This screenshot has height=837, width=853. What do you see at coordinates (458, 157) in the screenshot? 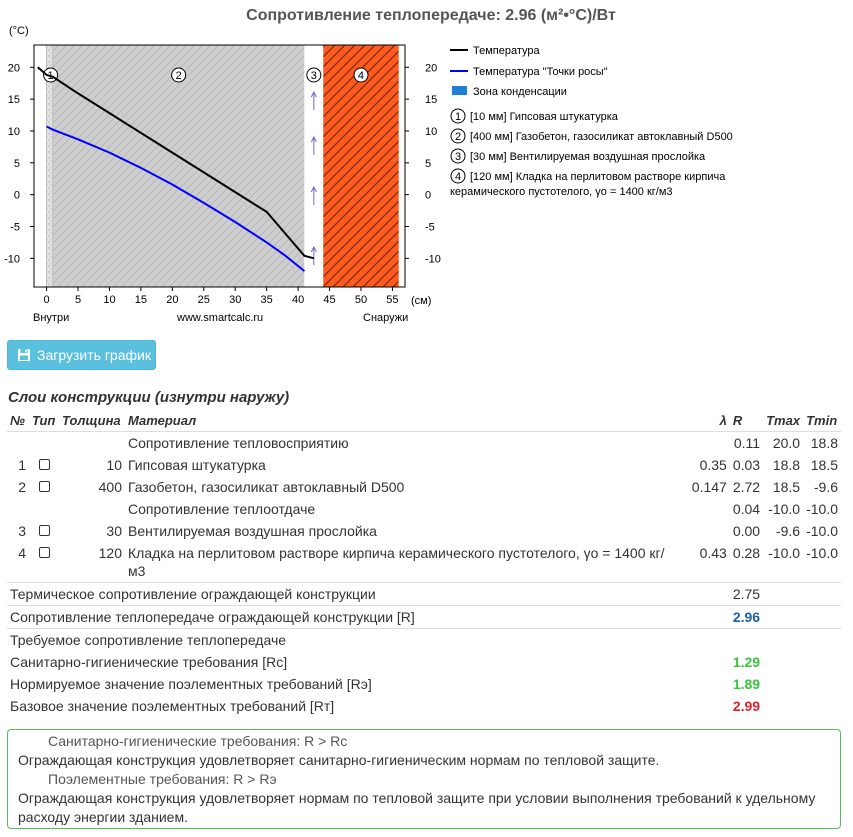
I see `layer-legend-num-3: 3` at bounding box center [458, 157].